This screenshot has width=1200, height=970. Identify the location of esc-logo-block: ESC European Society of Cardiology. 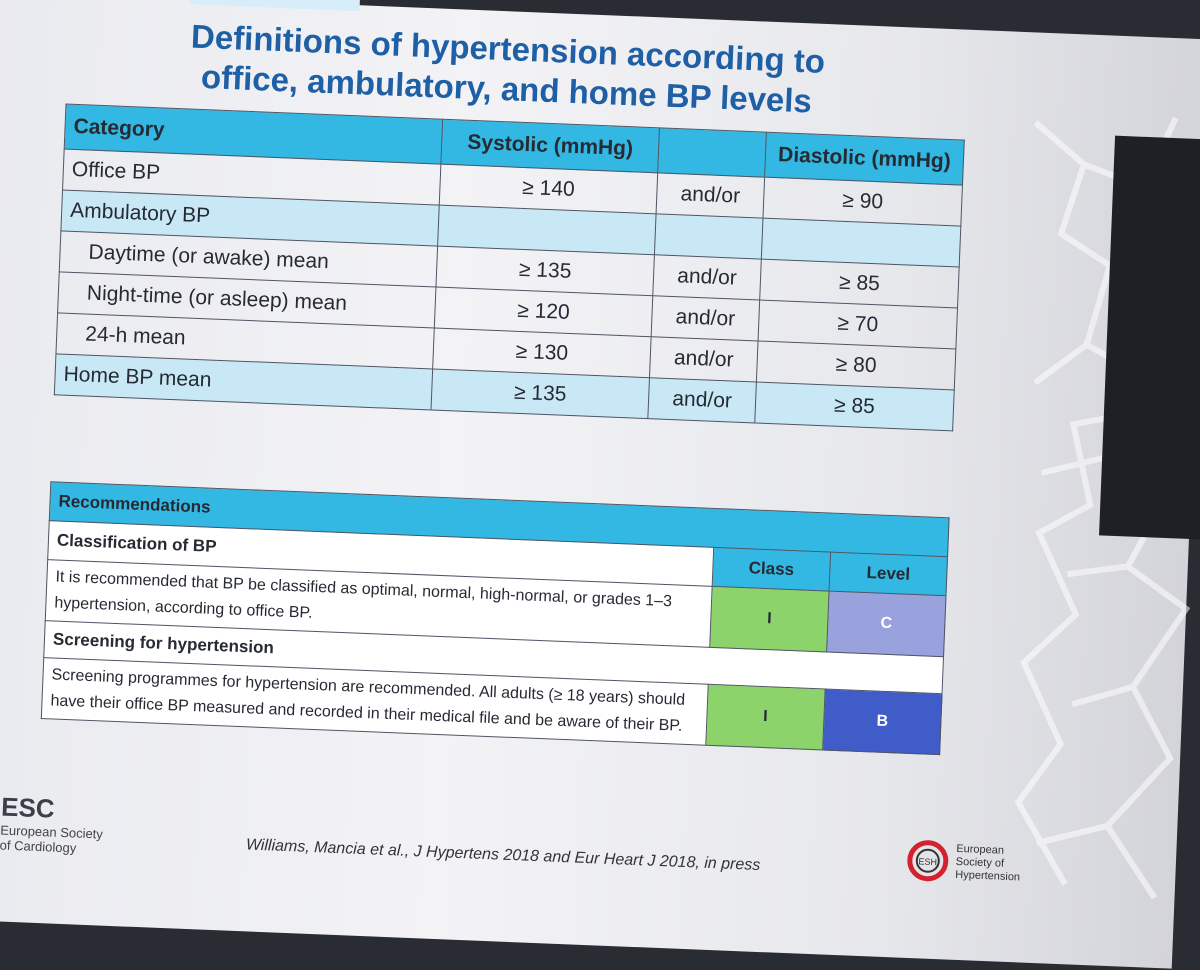
(52, 823).